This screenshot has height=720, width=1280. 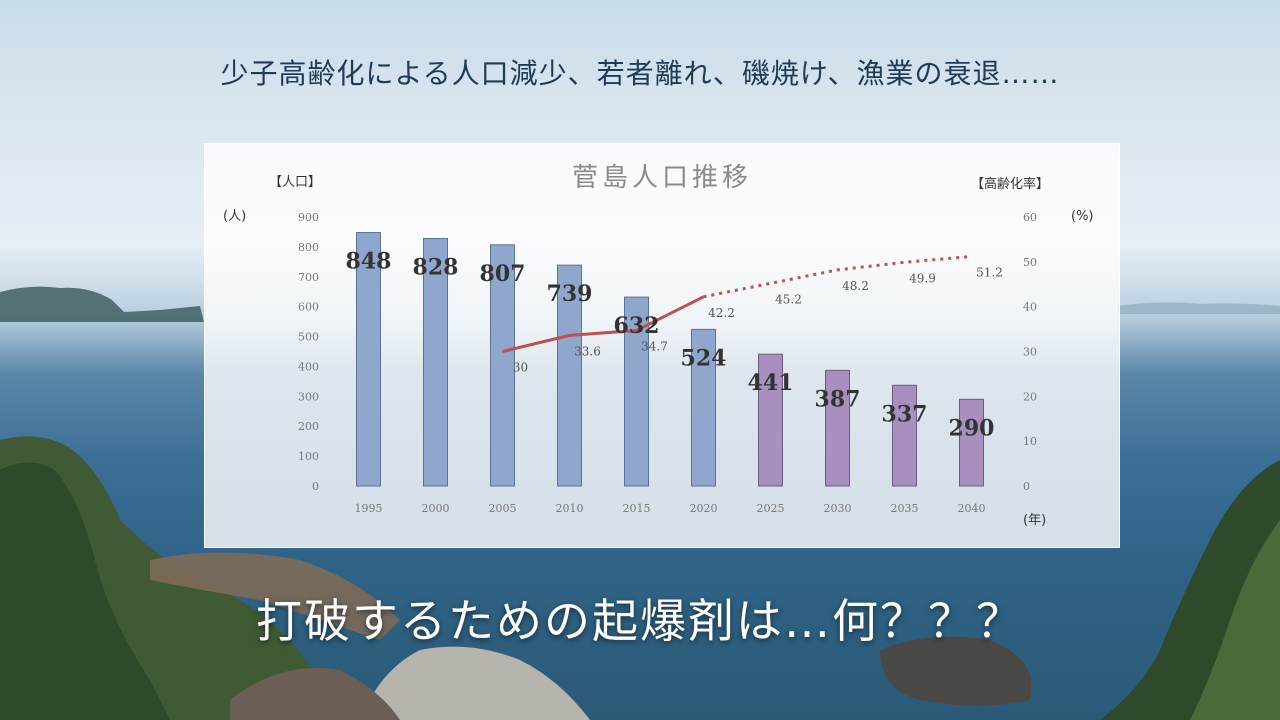 I want to click on rate-data-label: 49.9, so click(x=922, y=278).